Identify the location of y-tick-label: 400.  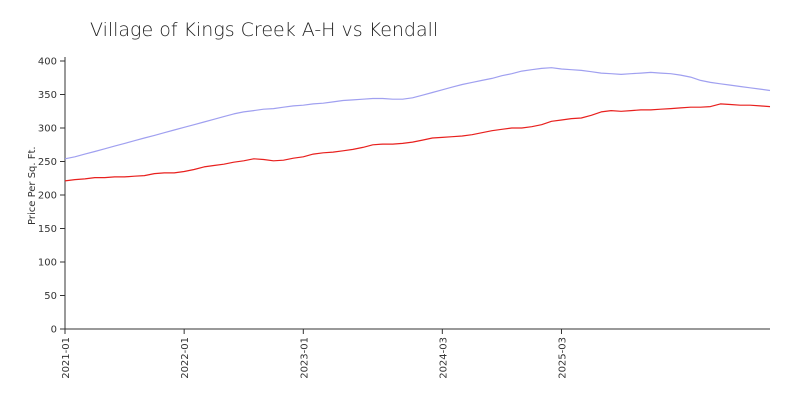
(47, 62).